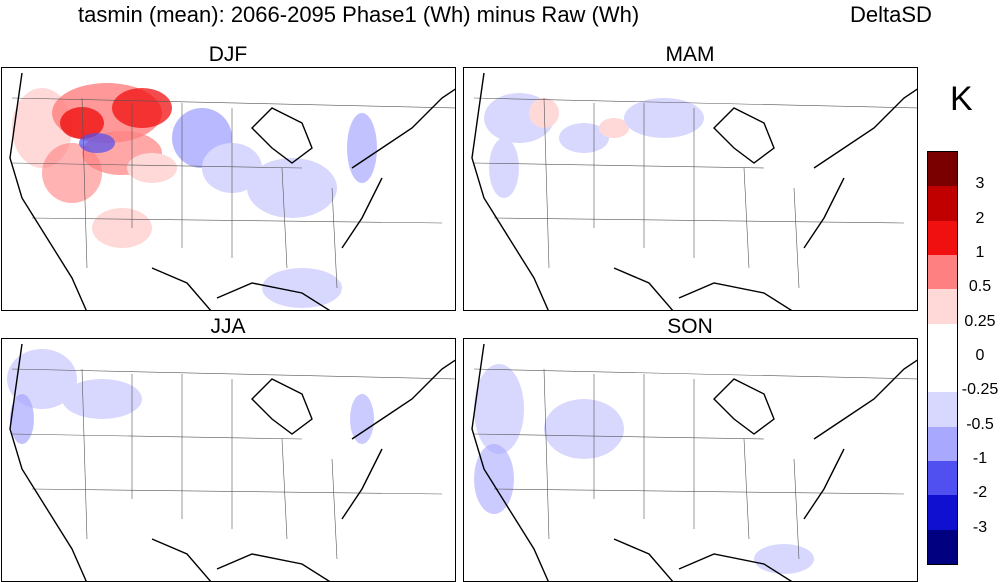 The width and height of the screenshot is (1005, 582). Describe the element at coordinates (980, 184) in the screenshot. I see `colorbar-tick-label: 3` at that location.